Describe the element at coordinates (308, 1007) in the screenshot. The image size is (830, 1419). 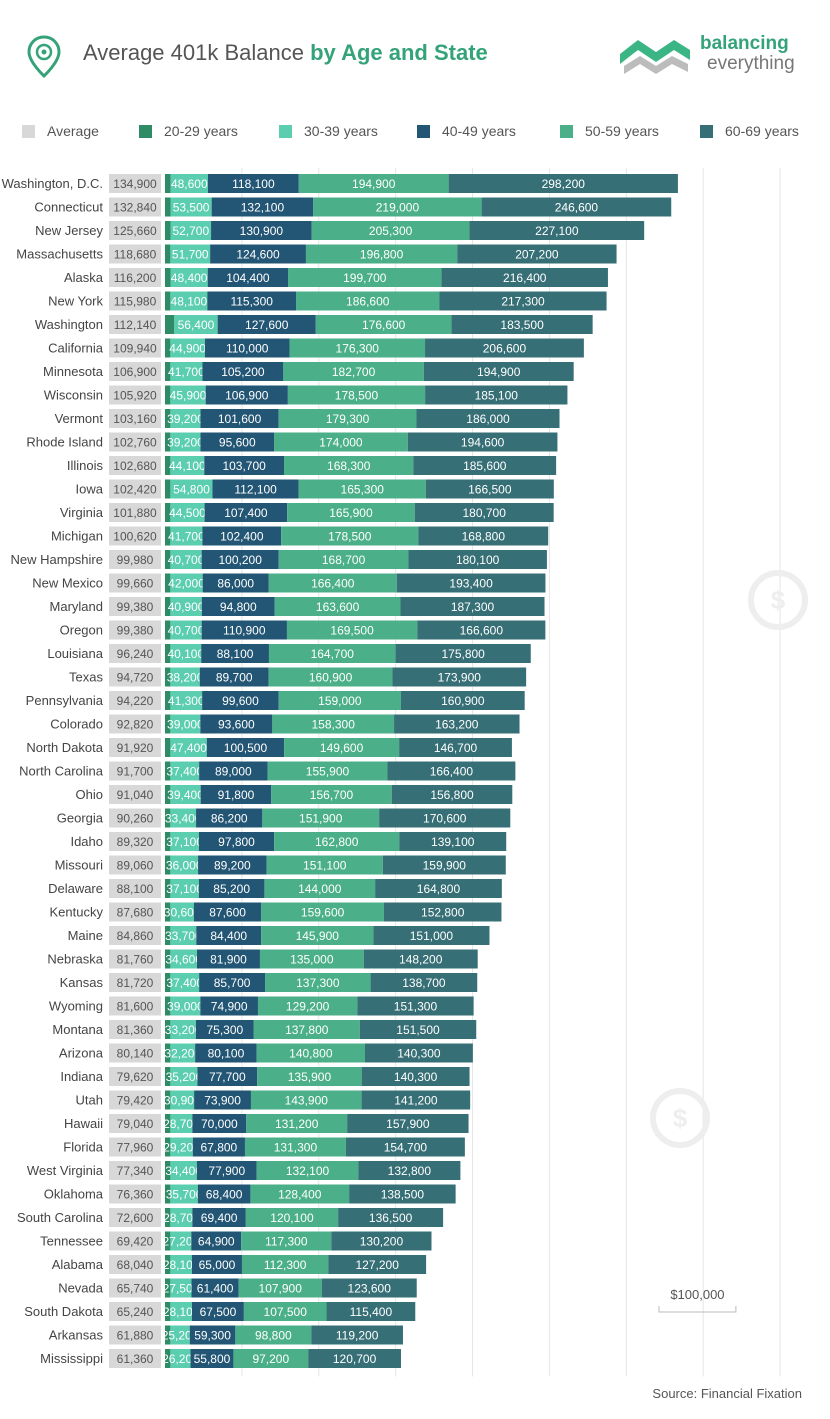
I see `bar-label-seg-50-59: 129,200` at that location.